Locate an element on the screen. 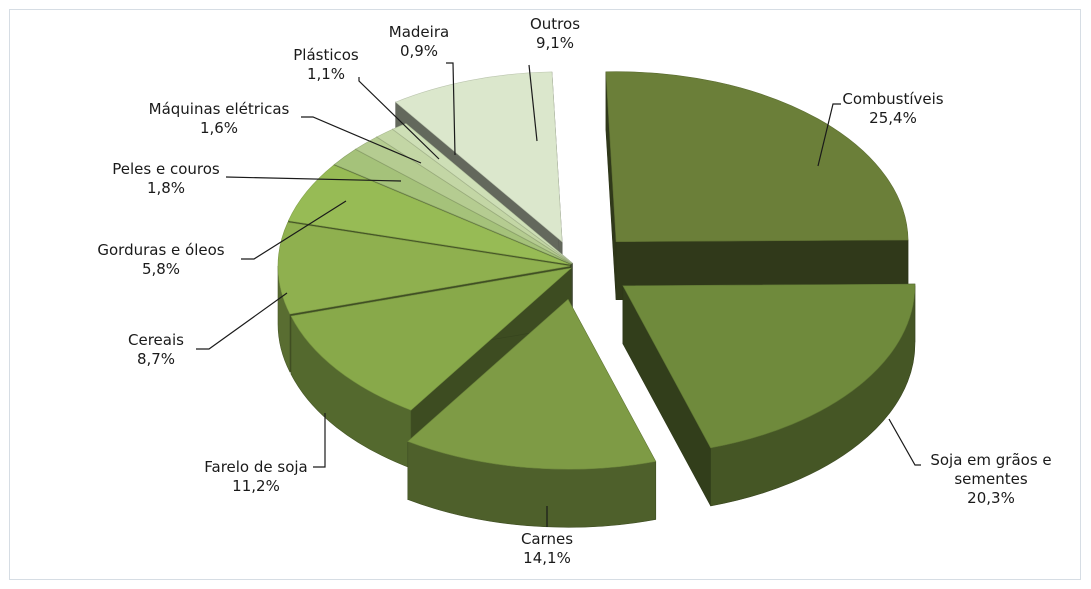  slice-name-label: Gorduras e óleos is located at coordinates (160, 250).